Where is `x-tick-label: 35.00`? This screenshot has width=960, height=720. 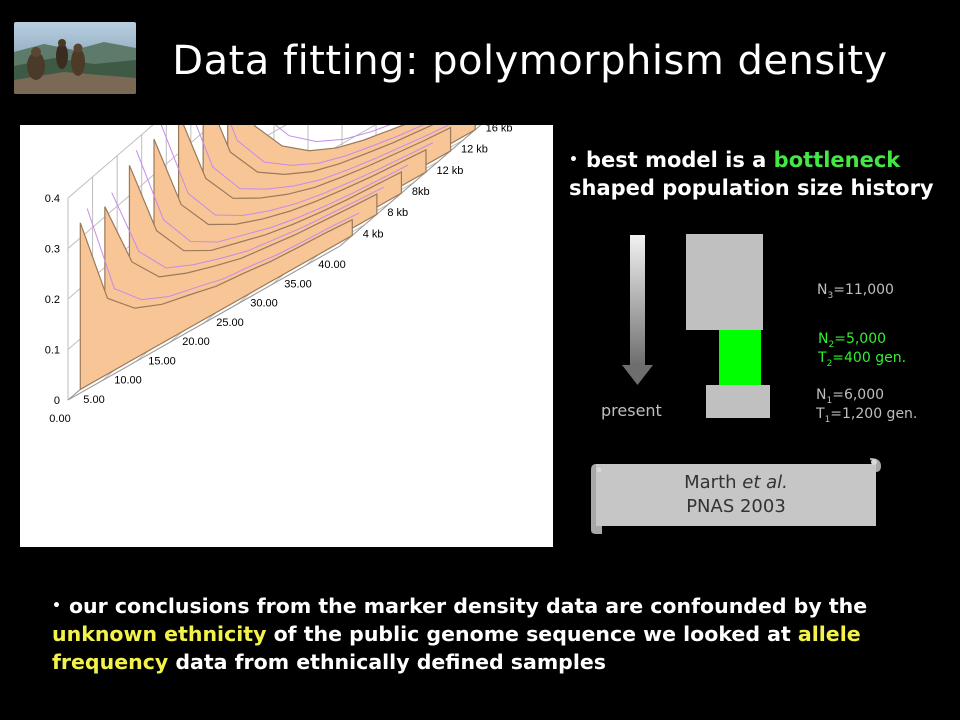 x-tick-label: 35.00 is located at coordinates (298, 284).